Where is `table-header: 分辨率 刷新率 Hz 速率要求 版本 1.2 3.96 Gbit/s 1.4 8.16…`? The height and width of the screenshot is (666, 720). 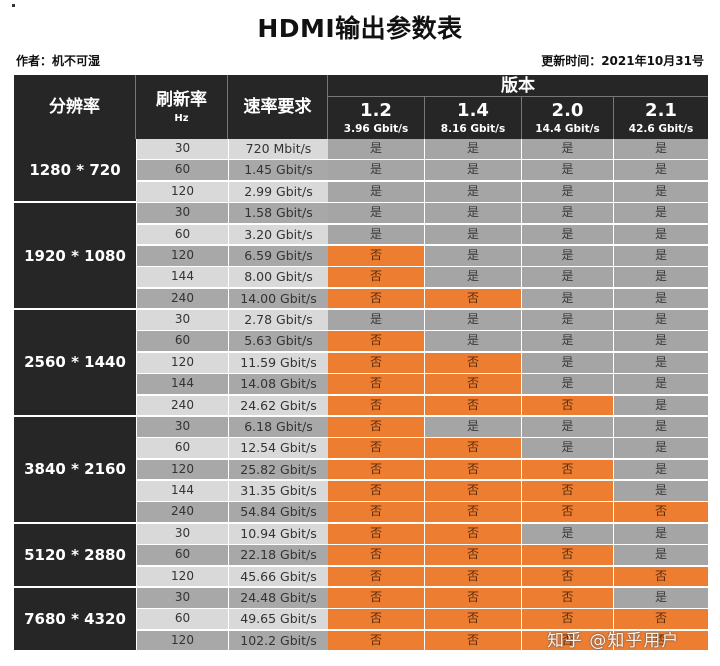 table-header: 分辨率 刷新率 Hz 速率要求 版本 1.2 3.96 Gbit/s 1.4 8.16… is located at coordinates (361, 107).